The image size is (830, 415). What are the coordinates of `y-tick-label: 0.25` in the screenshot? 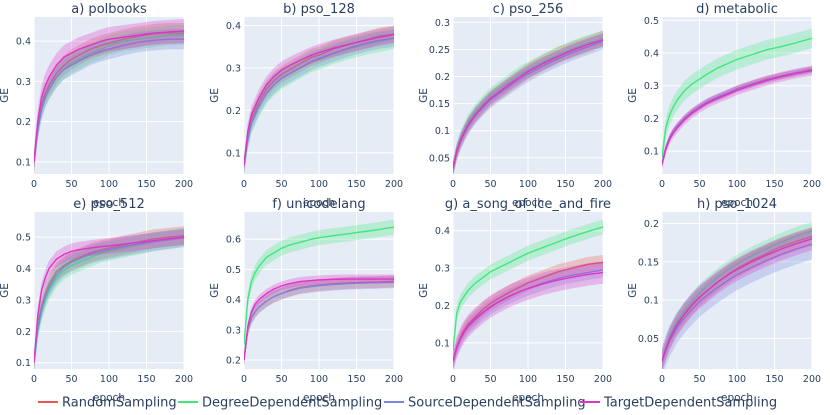 It's located at (439, 50).